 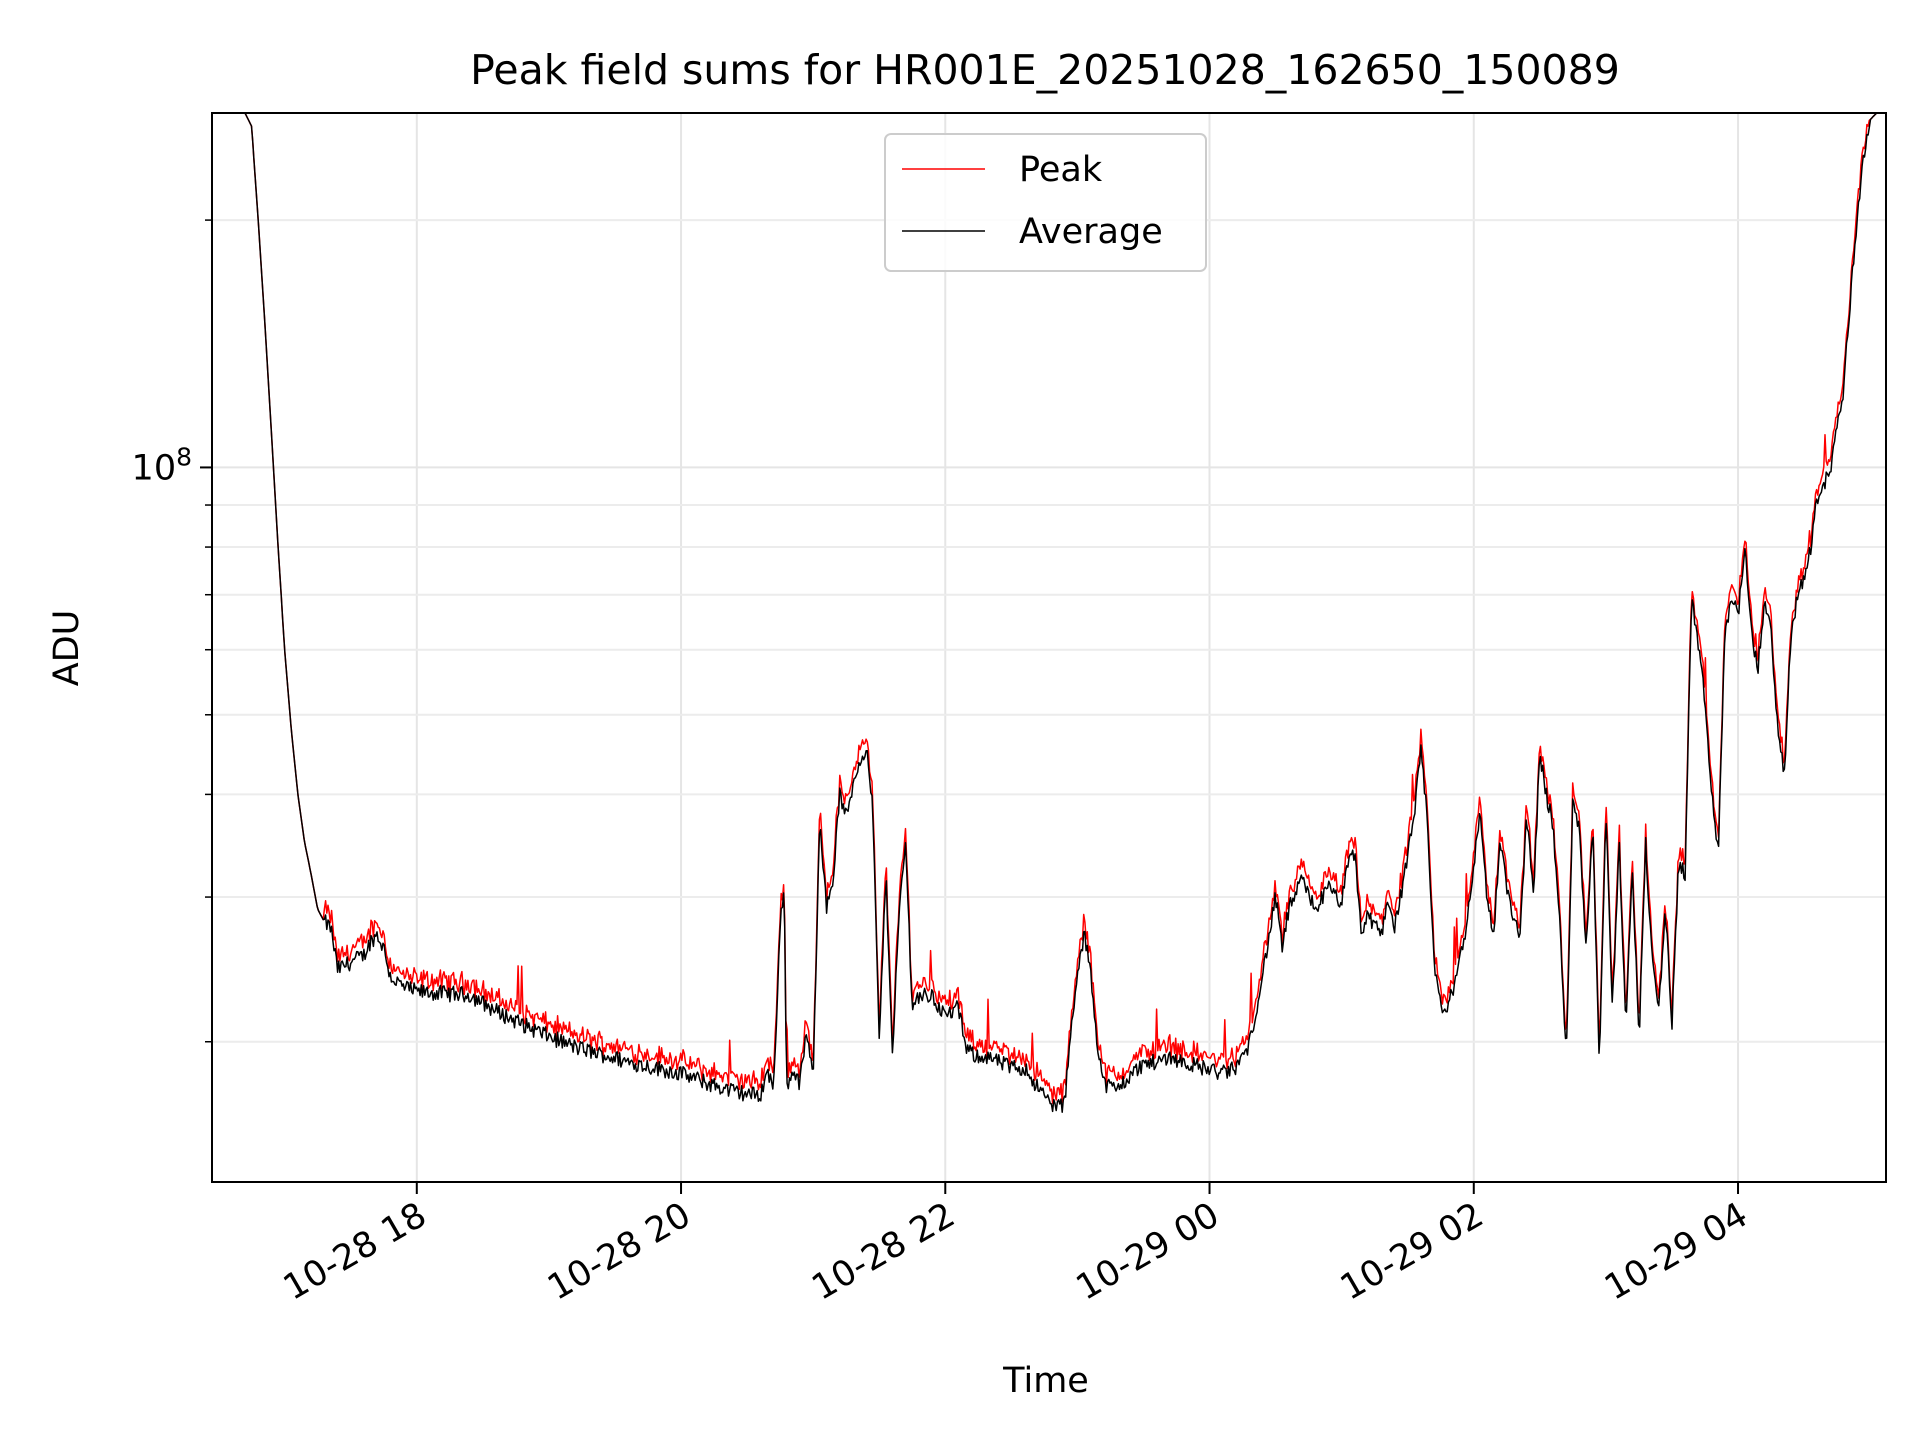 What do you see at coordinates (1045, 1381) in the screenshot?
I see `x-axis-label: Time` at bounding box center [1045, 1381].